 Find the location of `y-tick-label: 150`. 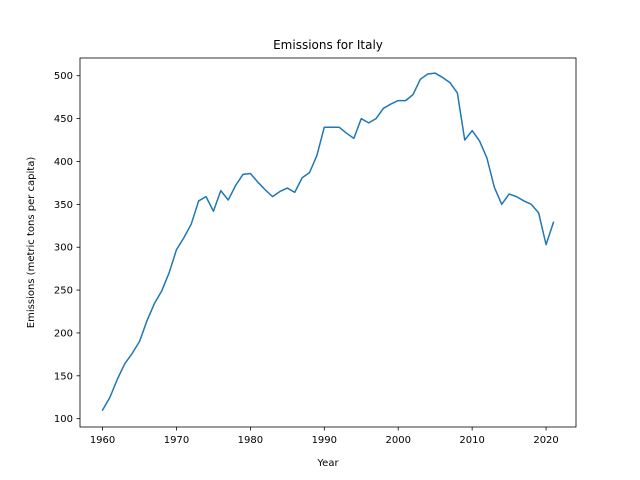

y-tick-label: 150 is located at coordinates (63, 376).